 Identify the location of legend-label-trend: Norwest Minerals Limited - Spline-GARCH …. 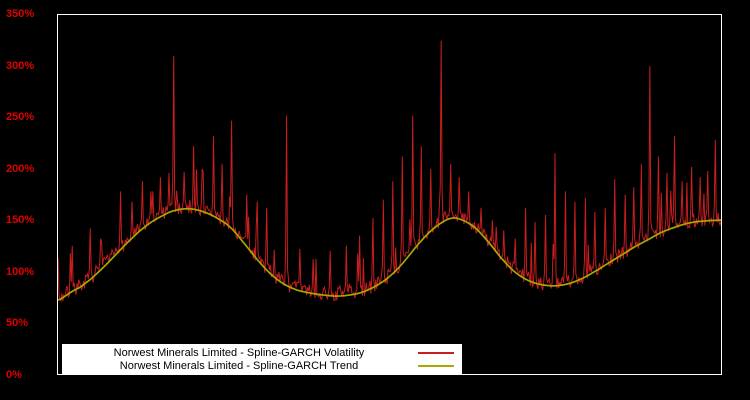
(239, 365).